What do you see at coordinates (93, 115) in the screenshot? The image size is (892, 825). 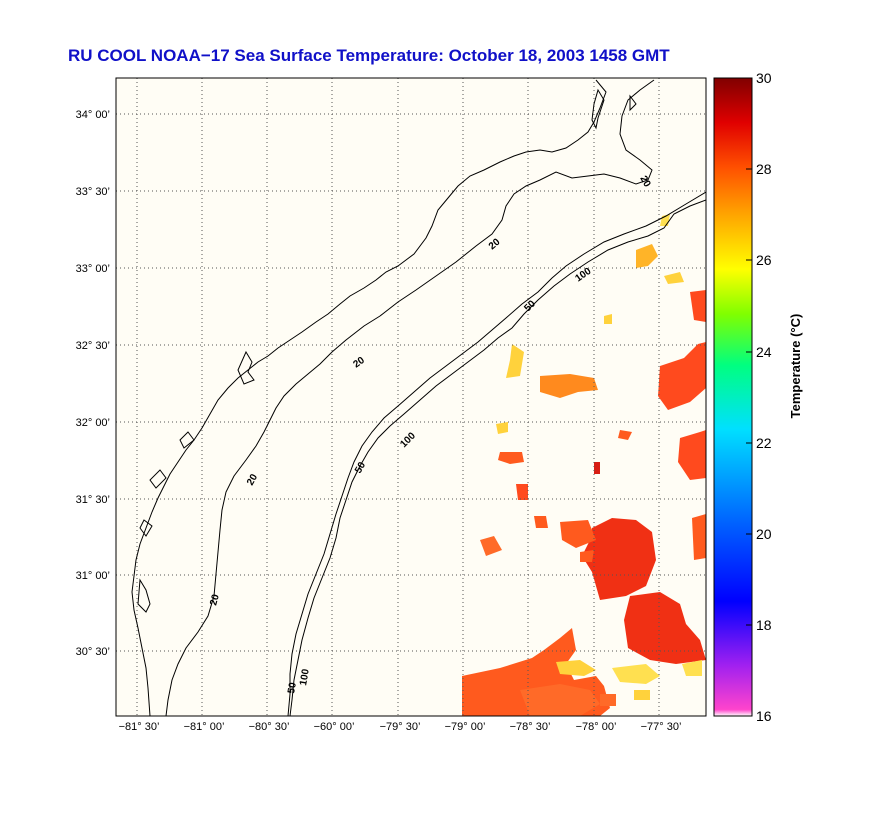 I see `lat-tick-label: 34° 00’` at bounding box center [93, 115].